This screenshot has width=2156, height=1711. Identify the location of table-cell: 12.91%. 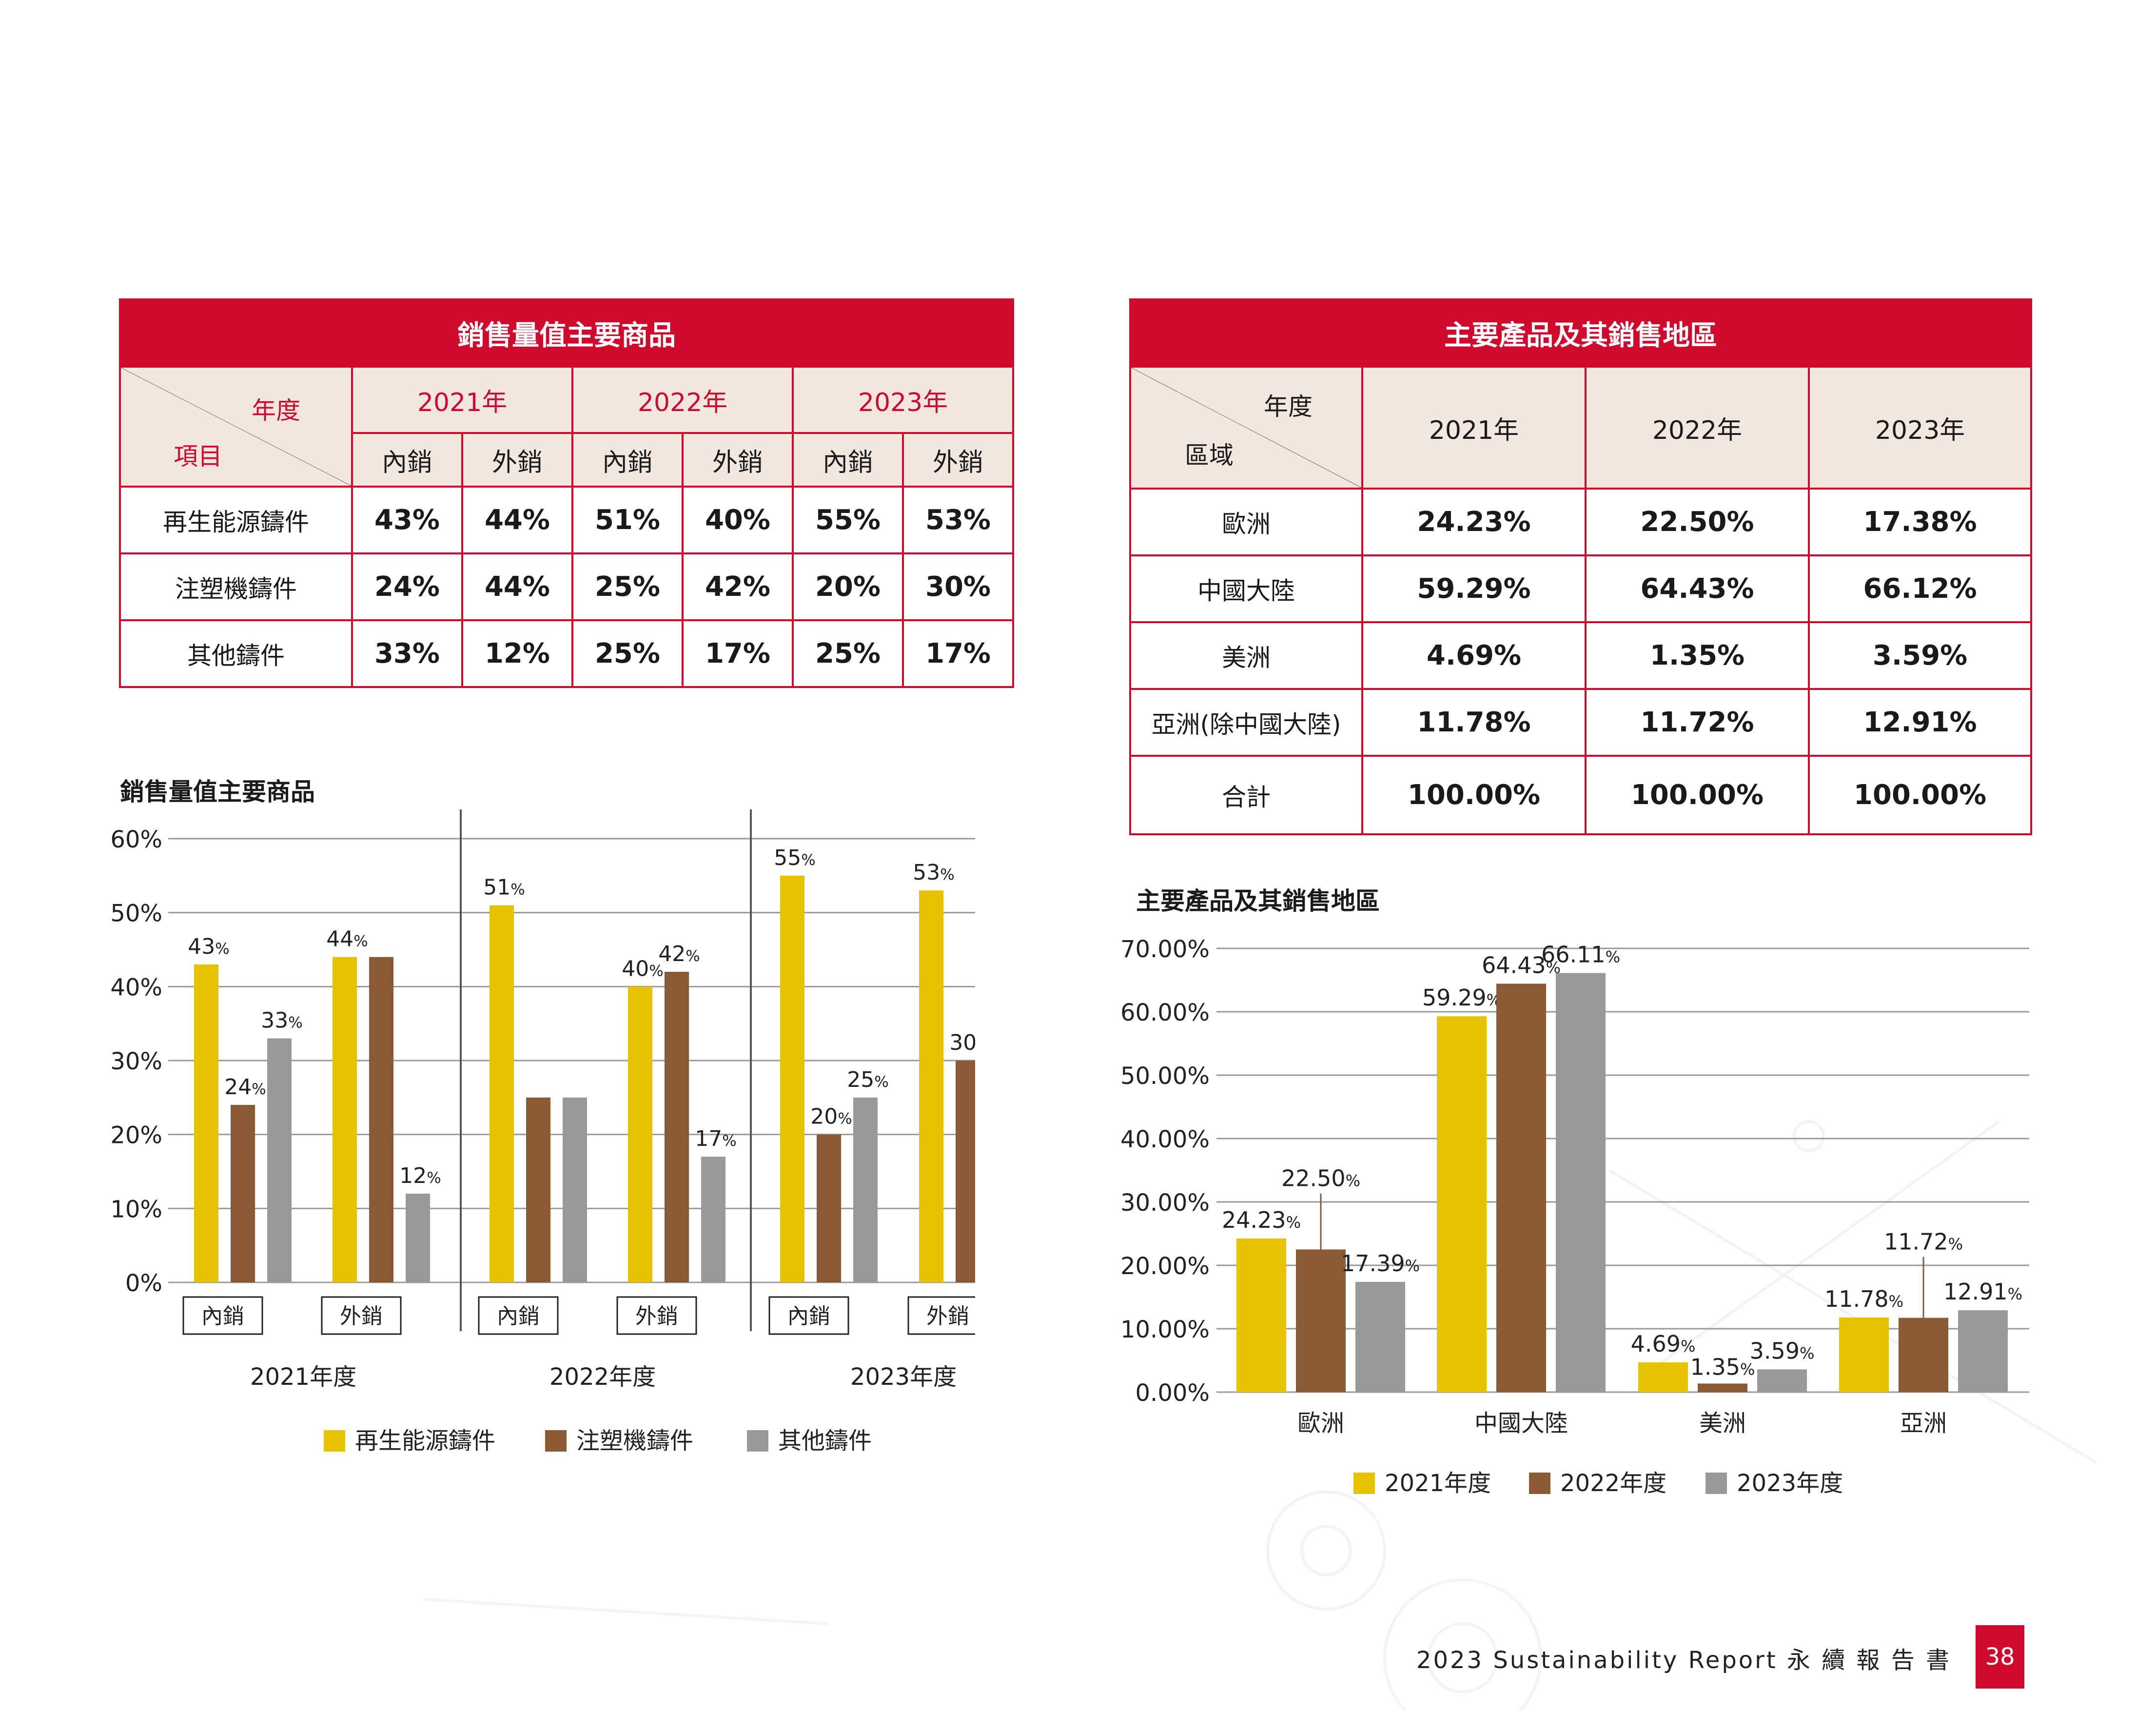
(1920, 722).